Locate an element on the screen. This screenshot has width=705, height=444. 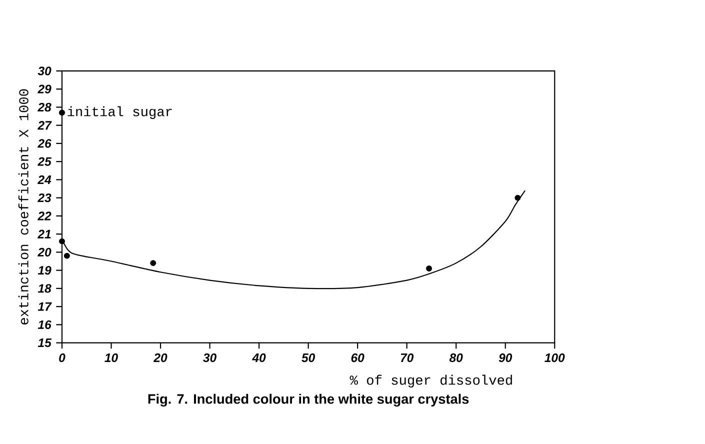
y-tick-label: 22 is located at coordinates (45, 216).